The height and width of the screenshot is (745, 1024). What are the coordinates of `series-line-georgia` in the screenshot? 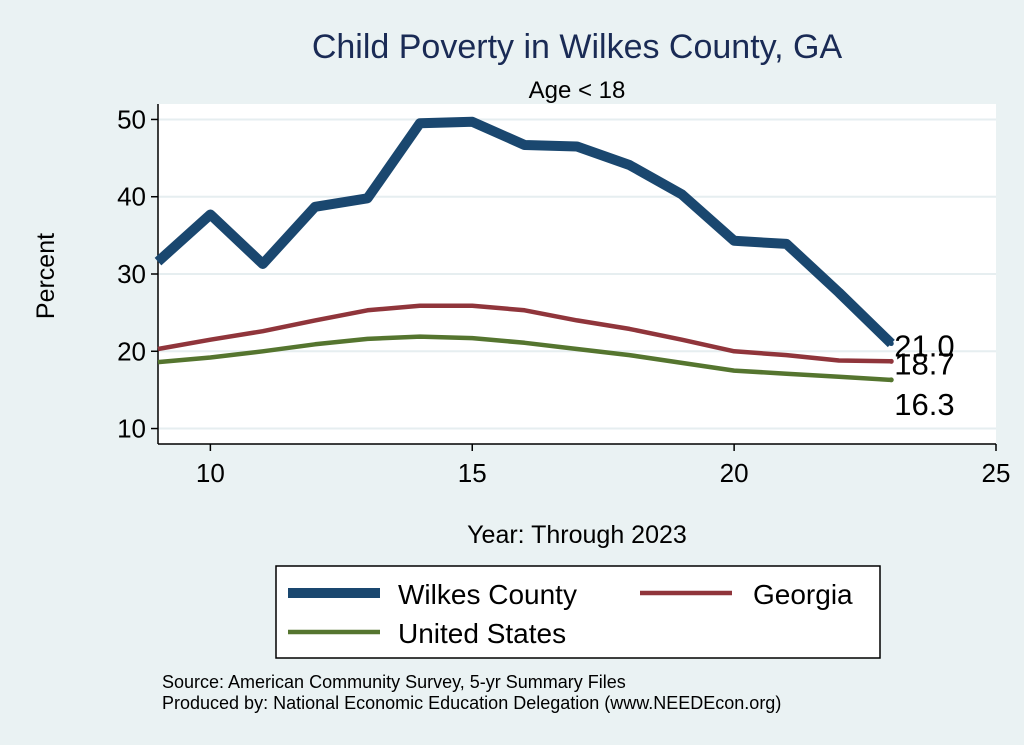 It's located at (524, 333).